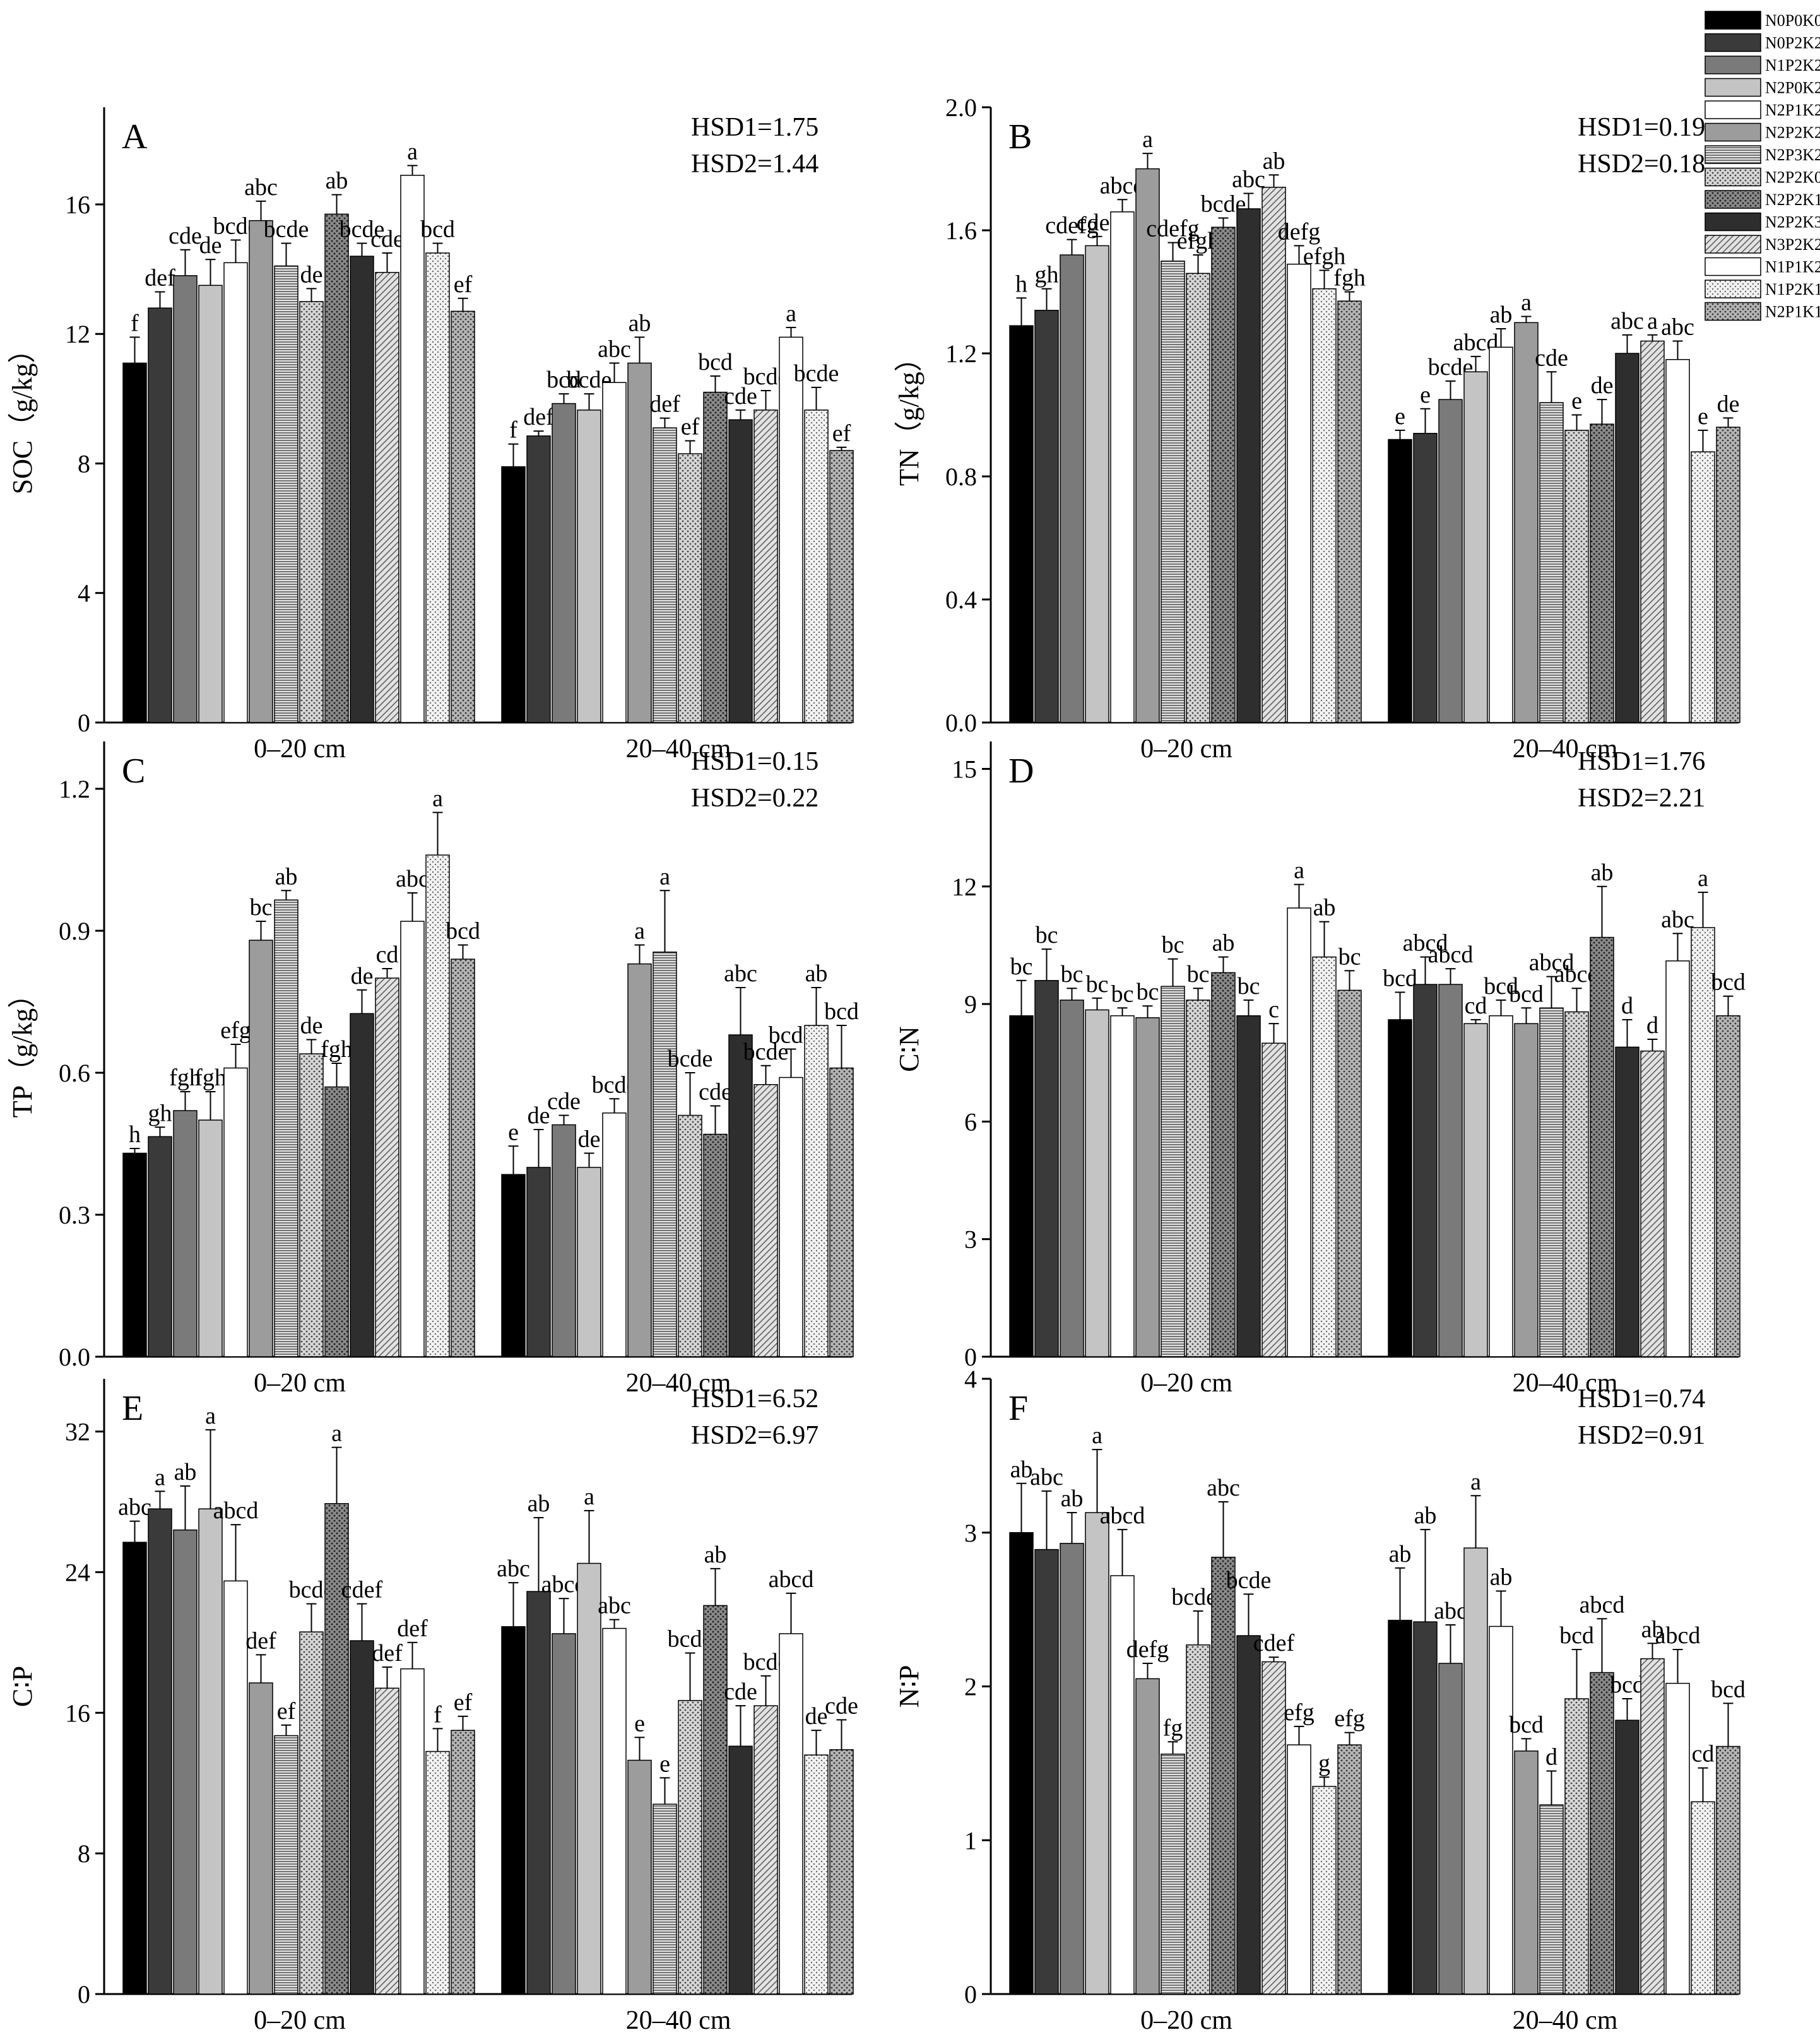 Image resolution: width=1820 pixels, height=2042 pixels. I want to click on y-tick-label: 2.0, so click(961, 107).